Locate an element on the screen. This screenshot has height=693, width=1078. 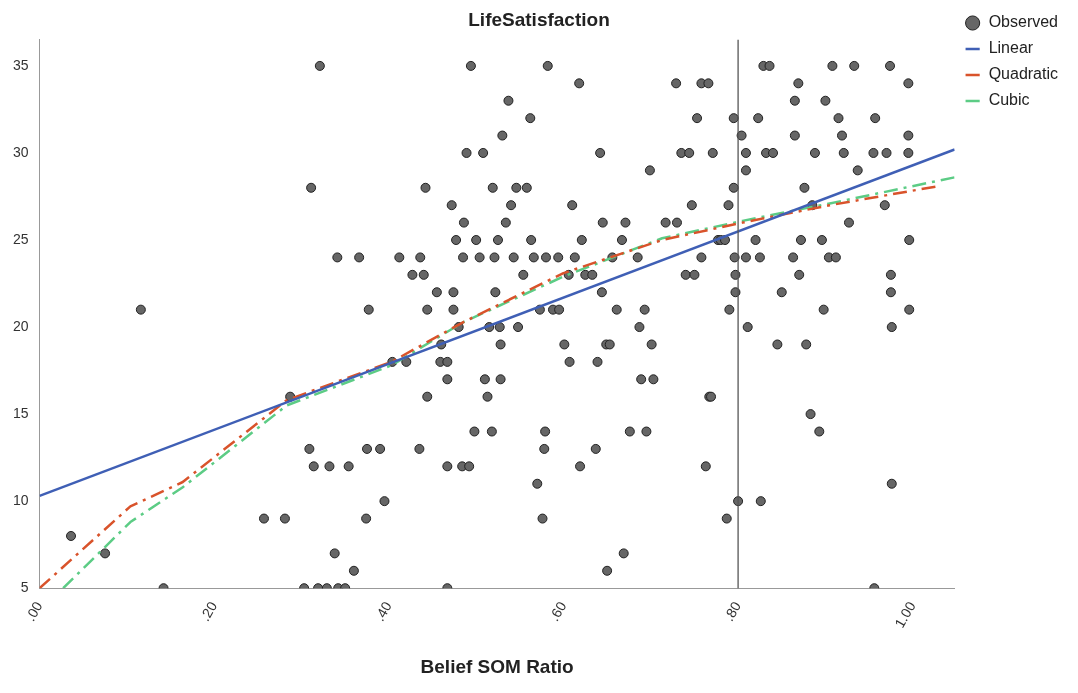
legend-label: Quadratic is located at coordinates (1023, 74).